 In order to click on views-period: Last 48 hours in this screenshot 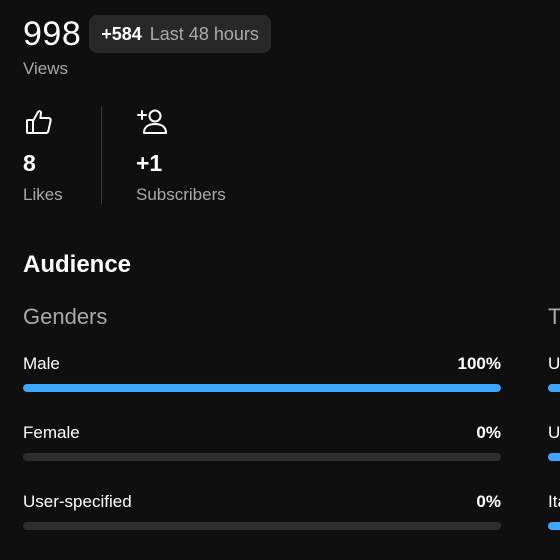, I will do `click(204, 33)`.